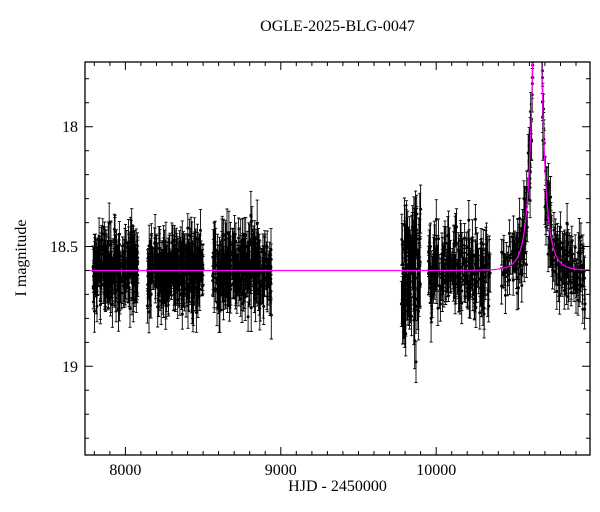  I want to click on chart-title: OGLE-2025-BLG-0047, so click(337, 26).